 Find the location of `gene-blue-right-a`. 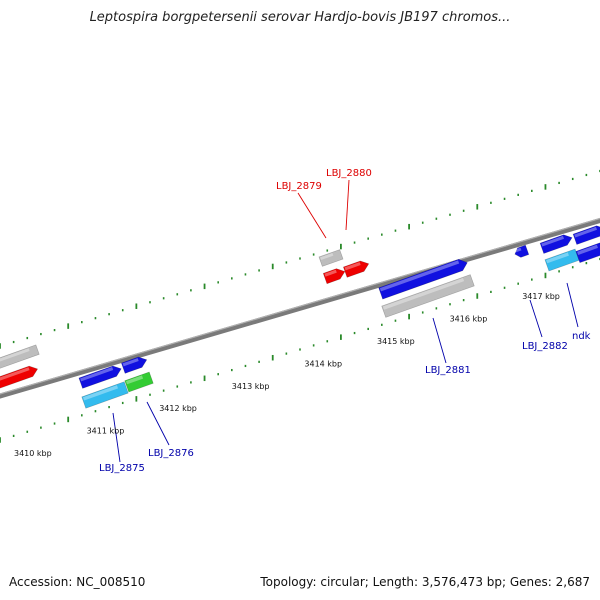

gene-blue-right-a is located at coordinates (556, 244).